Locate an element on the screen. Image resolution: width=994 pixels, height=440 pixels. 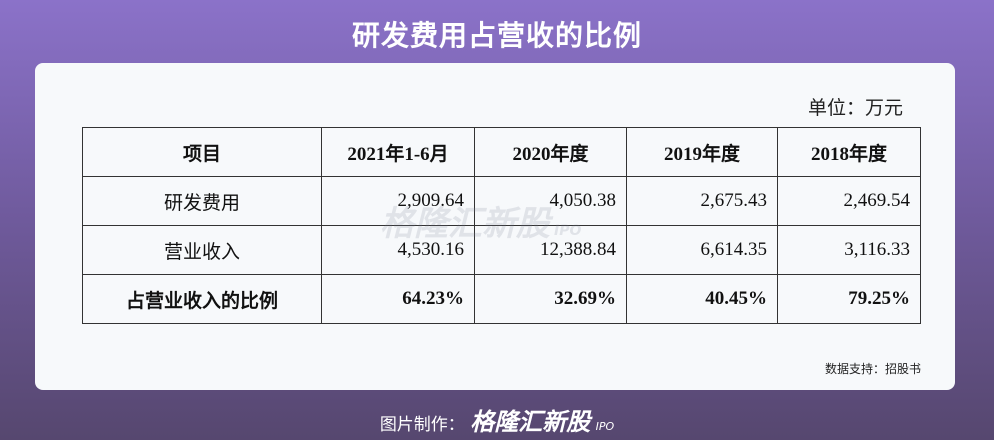
cell: 40.45% is located at coordinates (702, 299).